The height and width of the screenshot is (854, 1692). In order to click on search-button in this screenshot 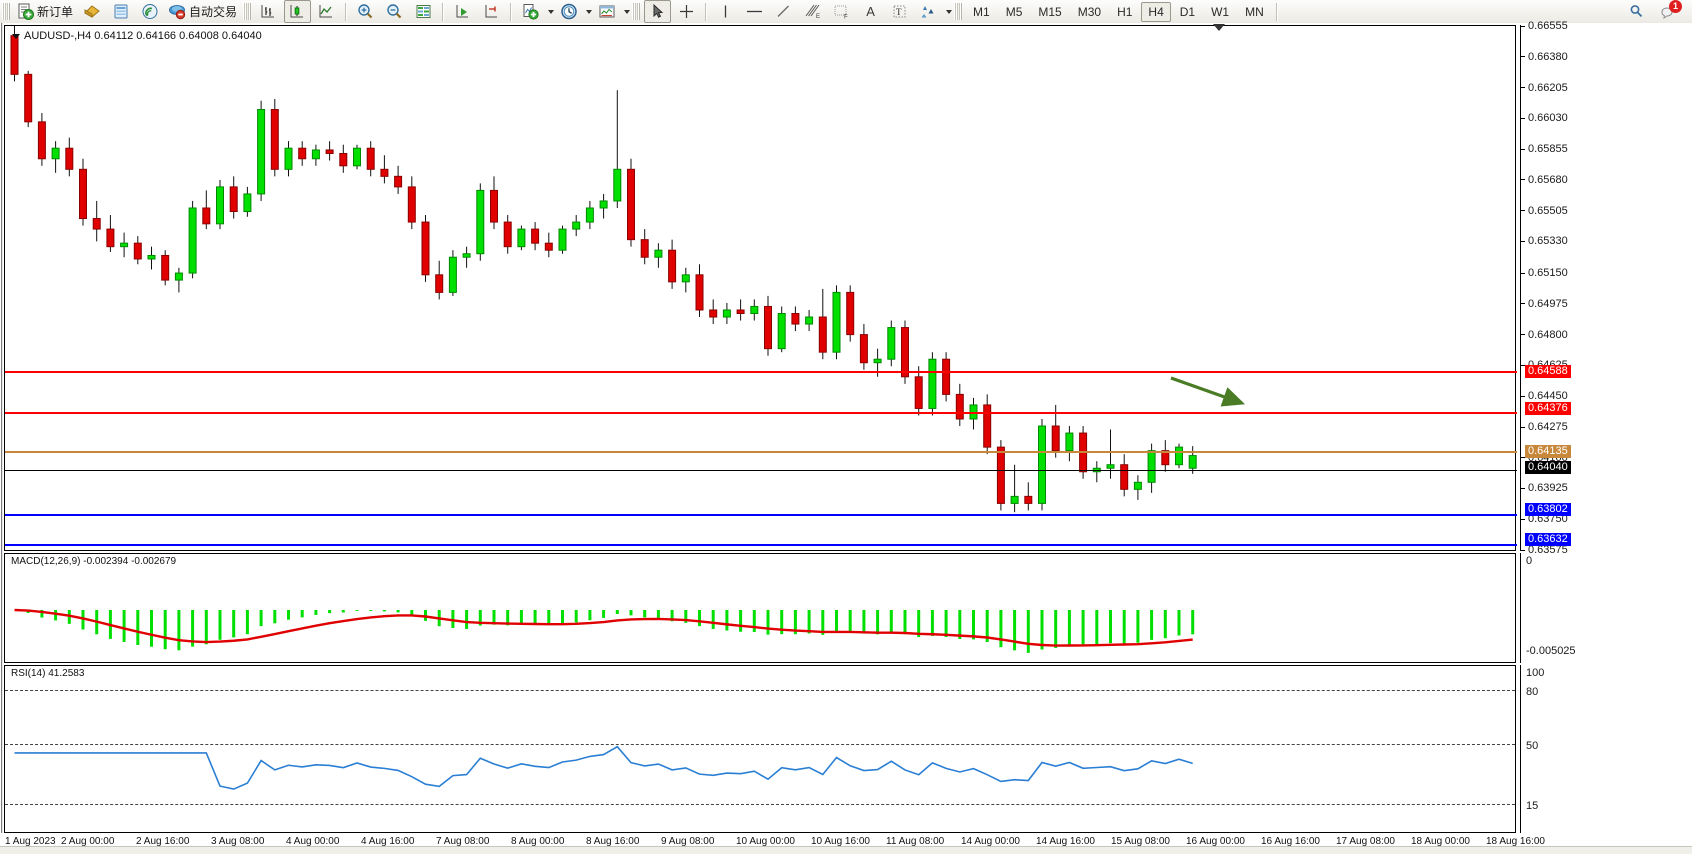, I will do `click(1636, 11)`.